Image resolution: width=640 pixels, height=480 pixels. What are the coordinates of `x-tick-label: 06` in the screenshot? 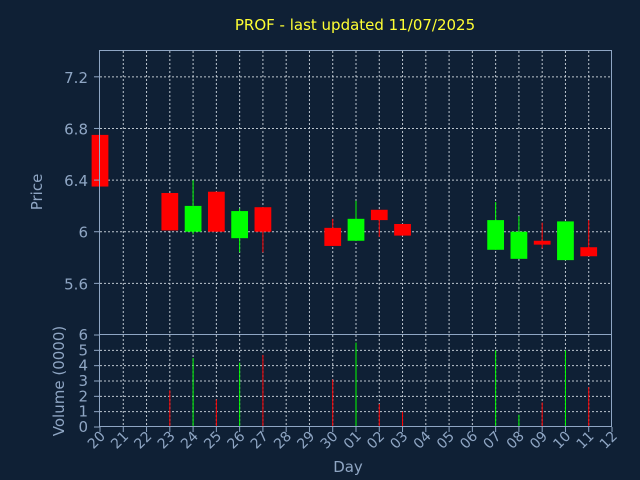 It's located at (469, 440).